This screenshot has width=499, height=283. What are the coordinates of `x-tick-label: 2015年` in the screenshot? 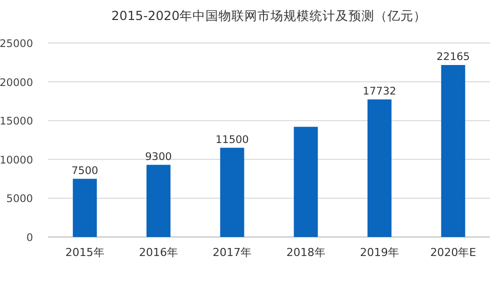 It's located at (84, 252).